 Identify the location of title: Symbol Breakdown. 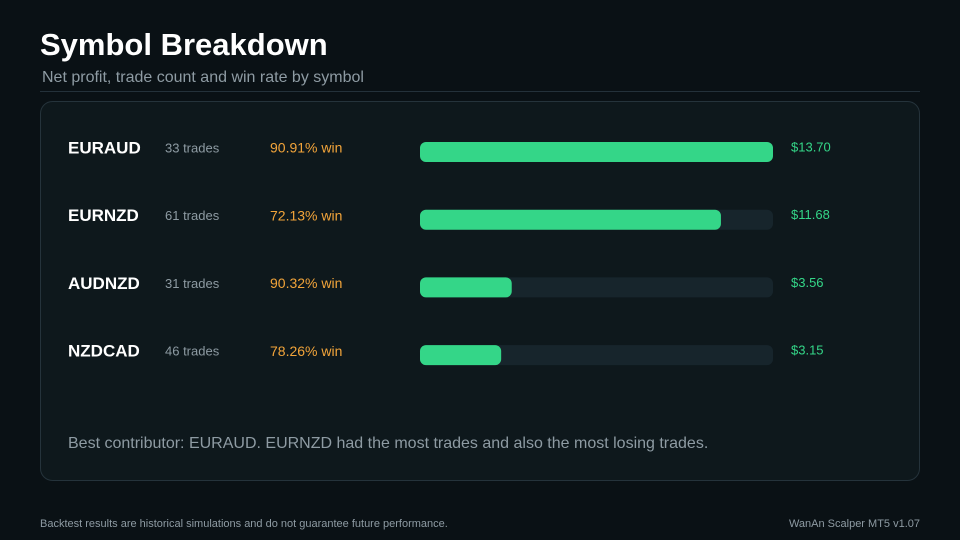
(184, 44).